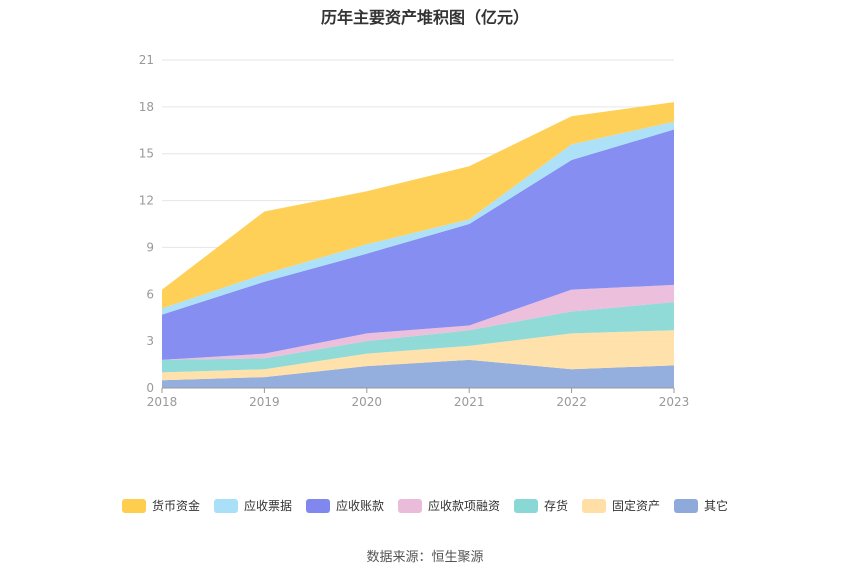 This screenshot has height=575, width=850. I want to click on area-series-存货, so click(418, 337).